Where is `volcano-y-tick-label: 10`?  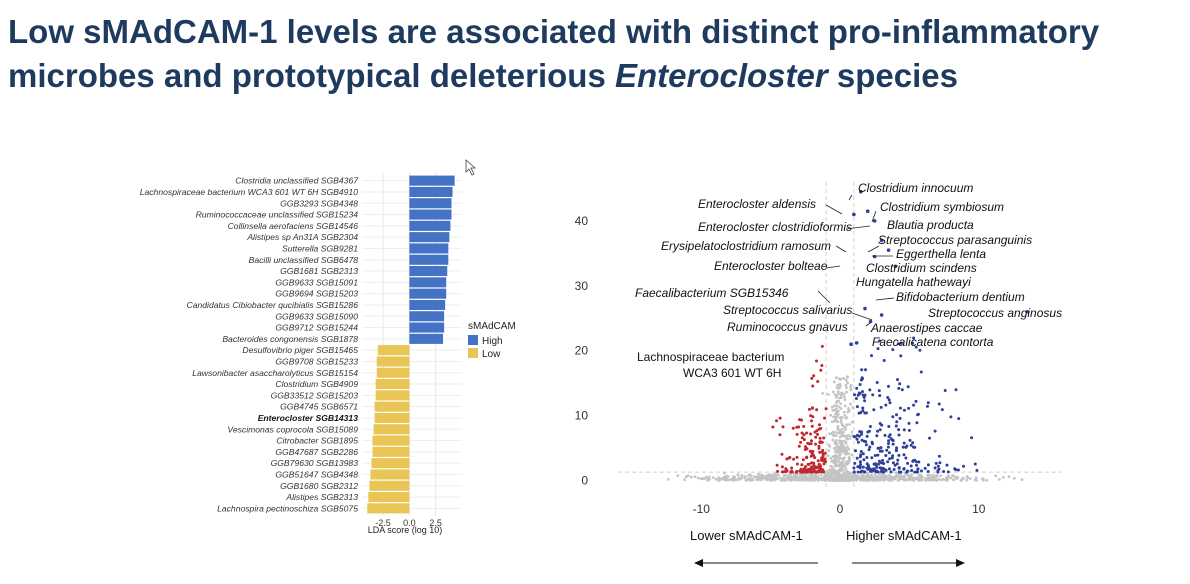 volcano-y-tick-label: 10 is located at coordinates (582, 416).